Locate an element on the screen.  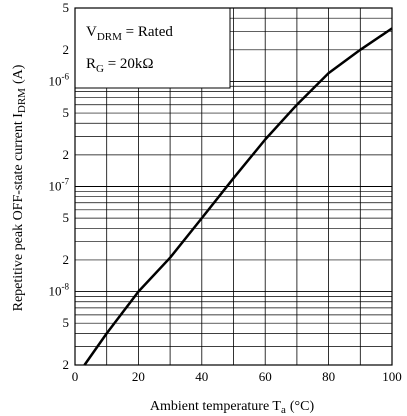
y-tick-label: 10⁻⁸ is located at coordinates (59, 290).